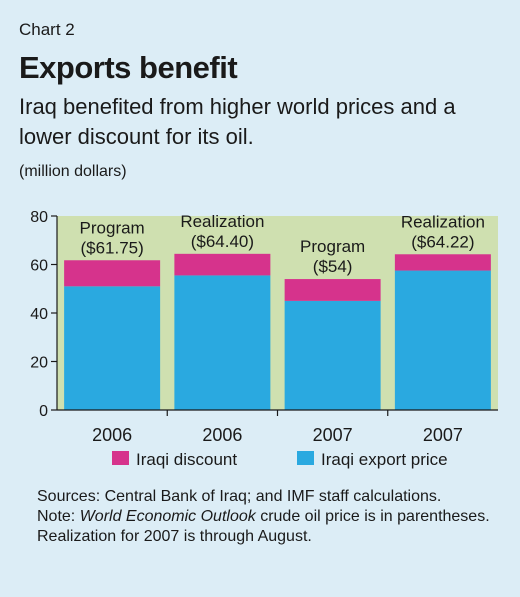 This screenshot has height=597, width=520. What do you see at coordinates (39, 266) in the screenshot?
I see `y-tick-label: 60` at bounding box center [39, 266].